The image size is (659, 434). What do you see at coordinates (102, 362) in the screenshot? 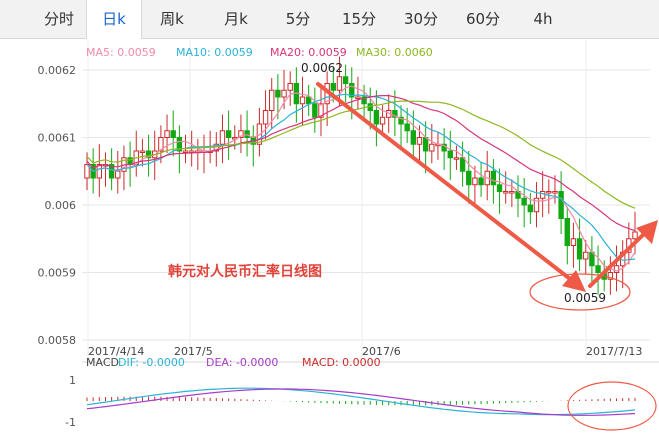
I see `macd-title: MACD` at bounding box center [102, 362].